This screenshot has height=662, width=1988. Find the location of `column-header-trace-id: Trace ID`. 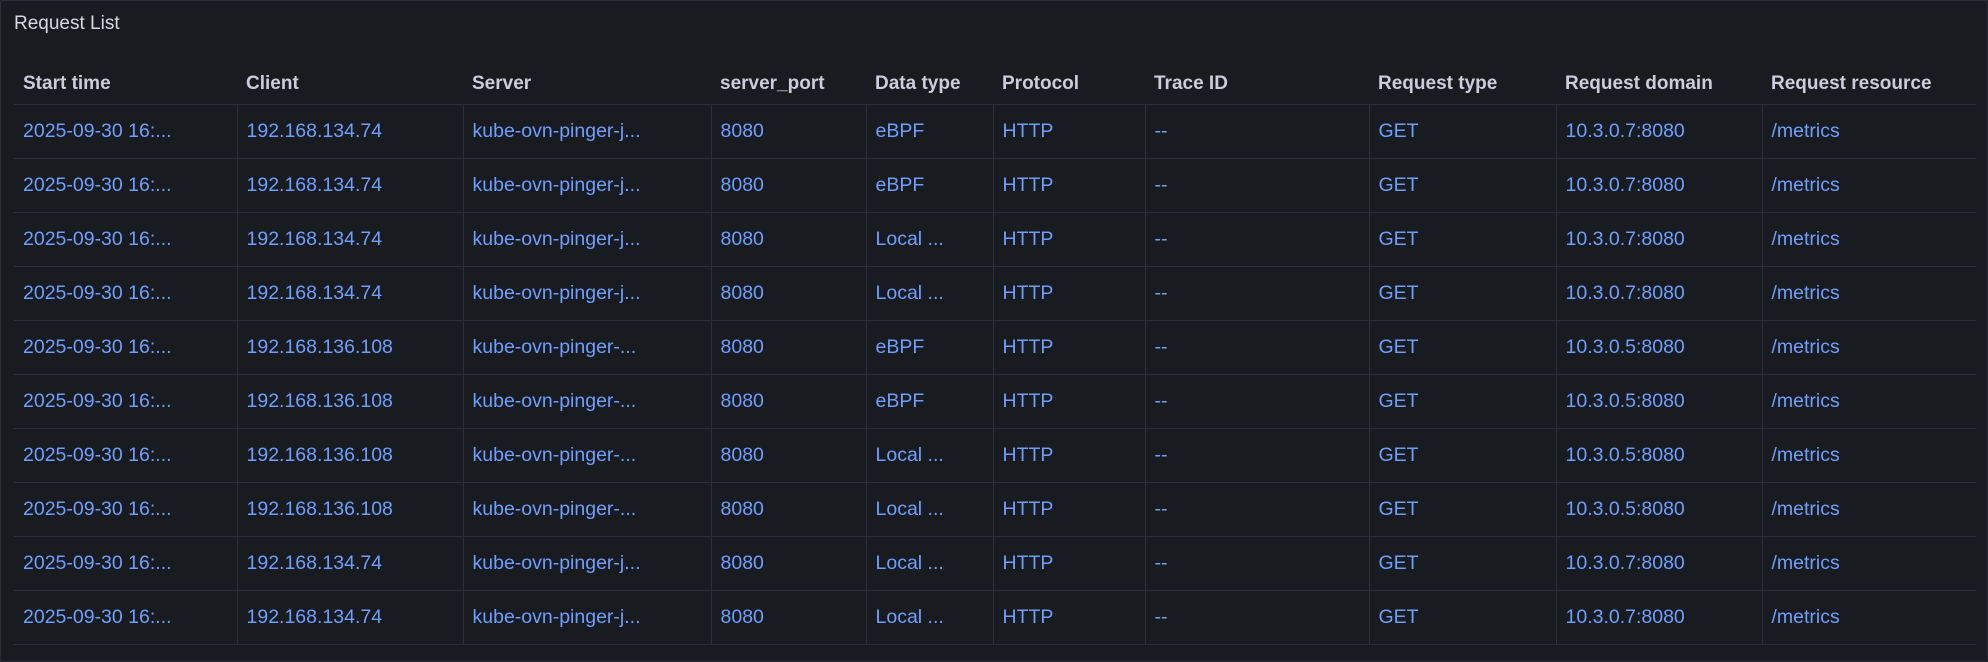

column-header-trace-id: Trace ID is located at coordinates (1257, 84).